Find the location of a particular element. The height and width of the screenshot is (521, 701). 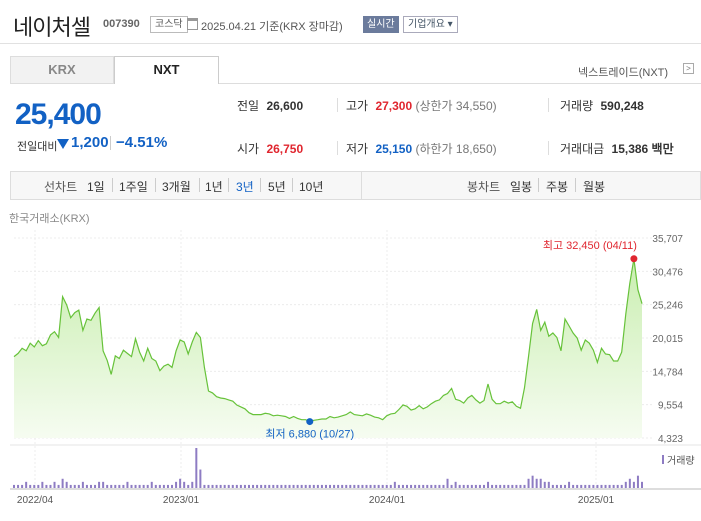

stat-label: 전일 is located at coordinates (248, 106).